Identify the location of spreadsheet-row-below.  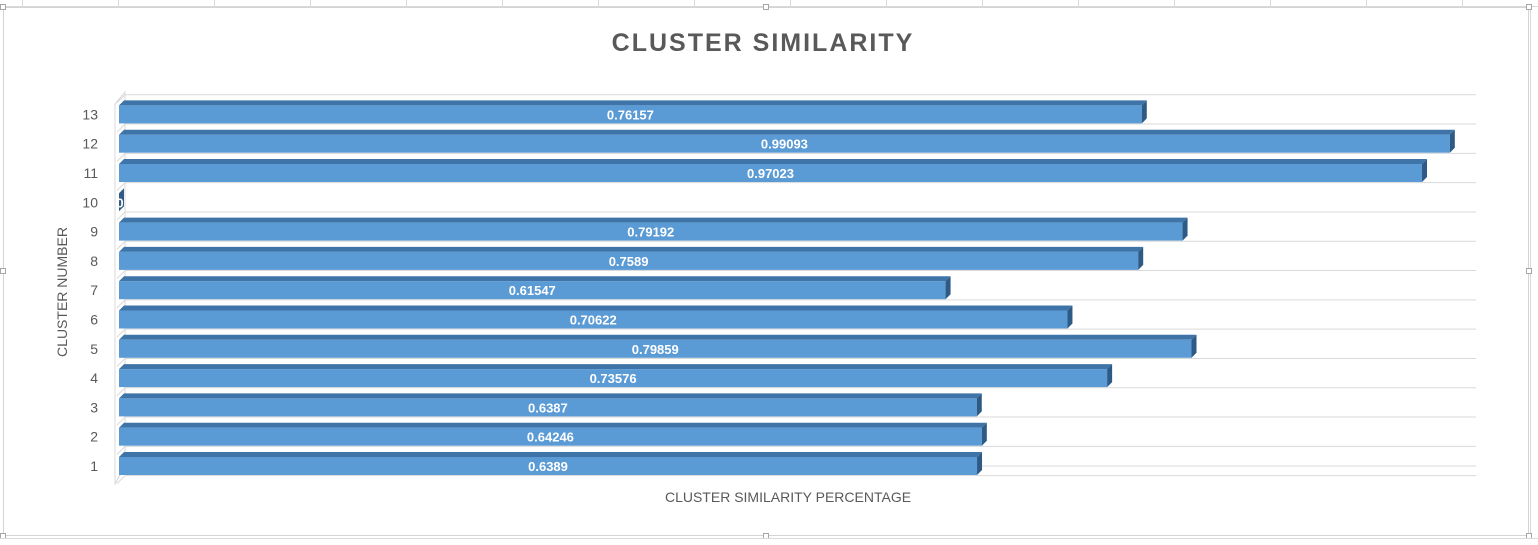
(769, 541).